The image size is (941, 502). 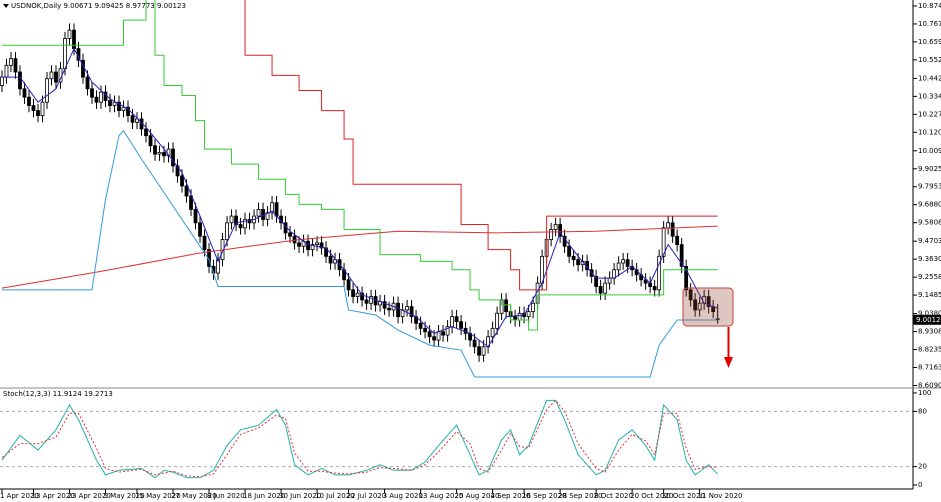 What do you see at coordinates (922, 411) in the screenshot?
I see `y-tick-label: 80` at bounding box center [922, 411].